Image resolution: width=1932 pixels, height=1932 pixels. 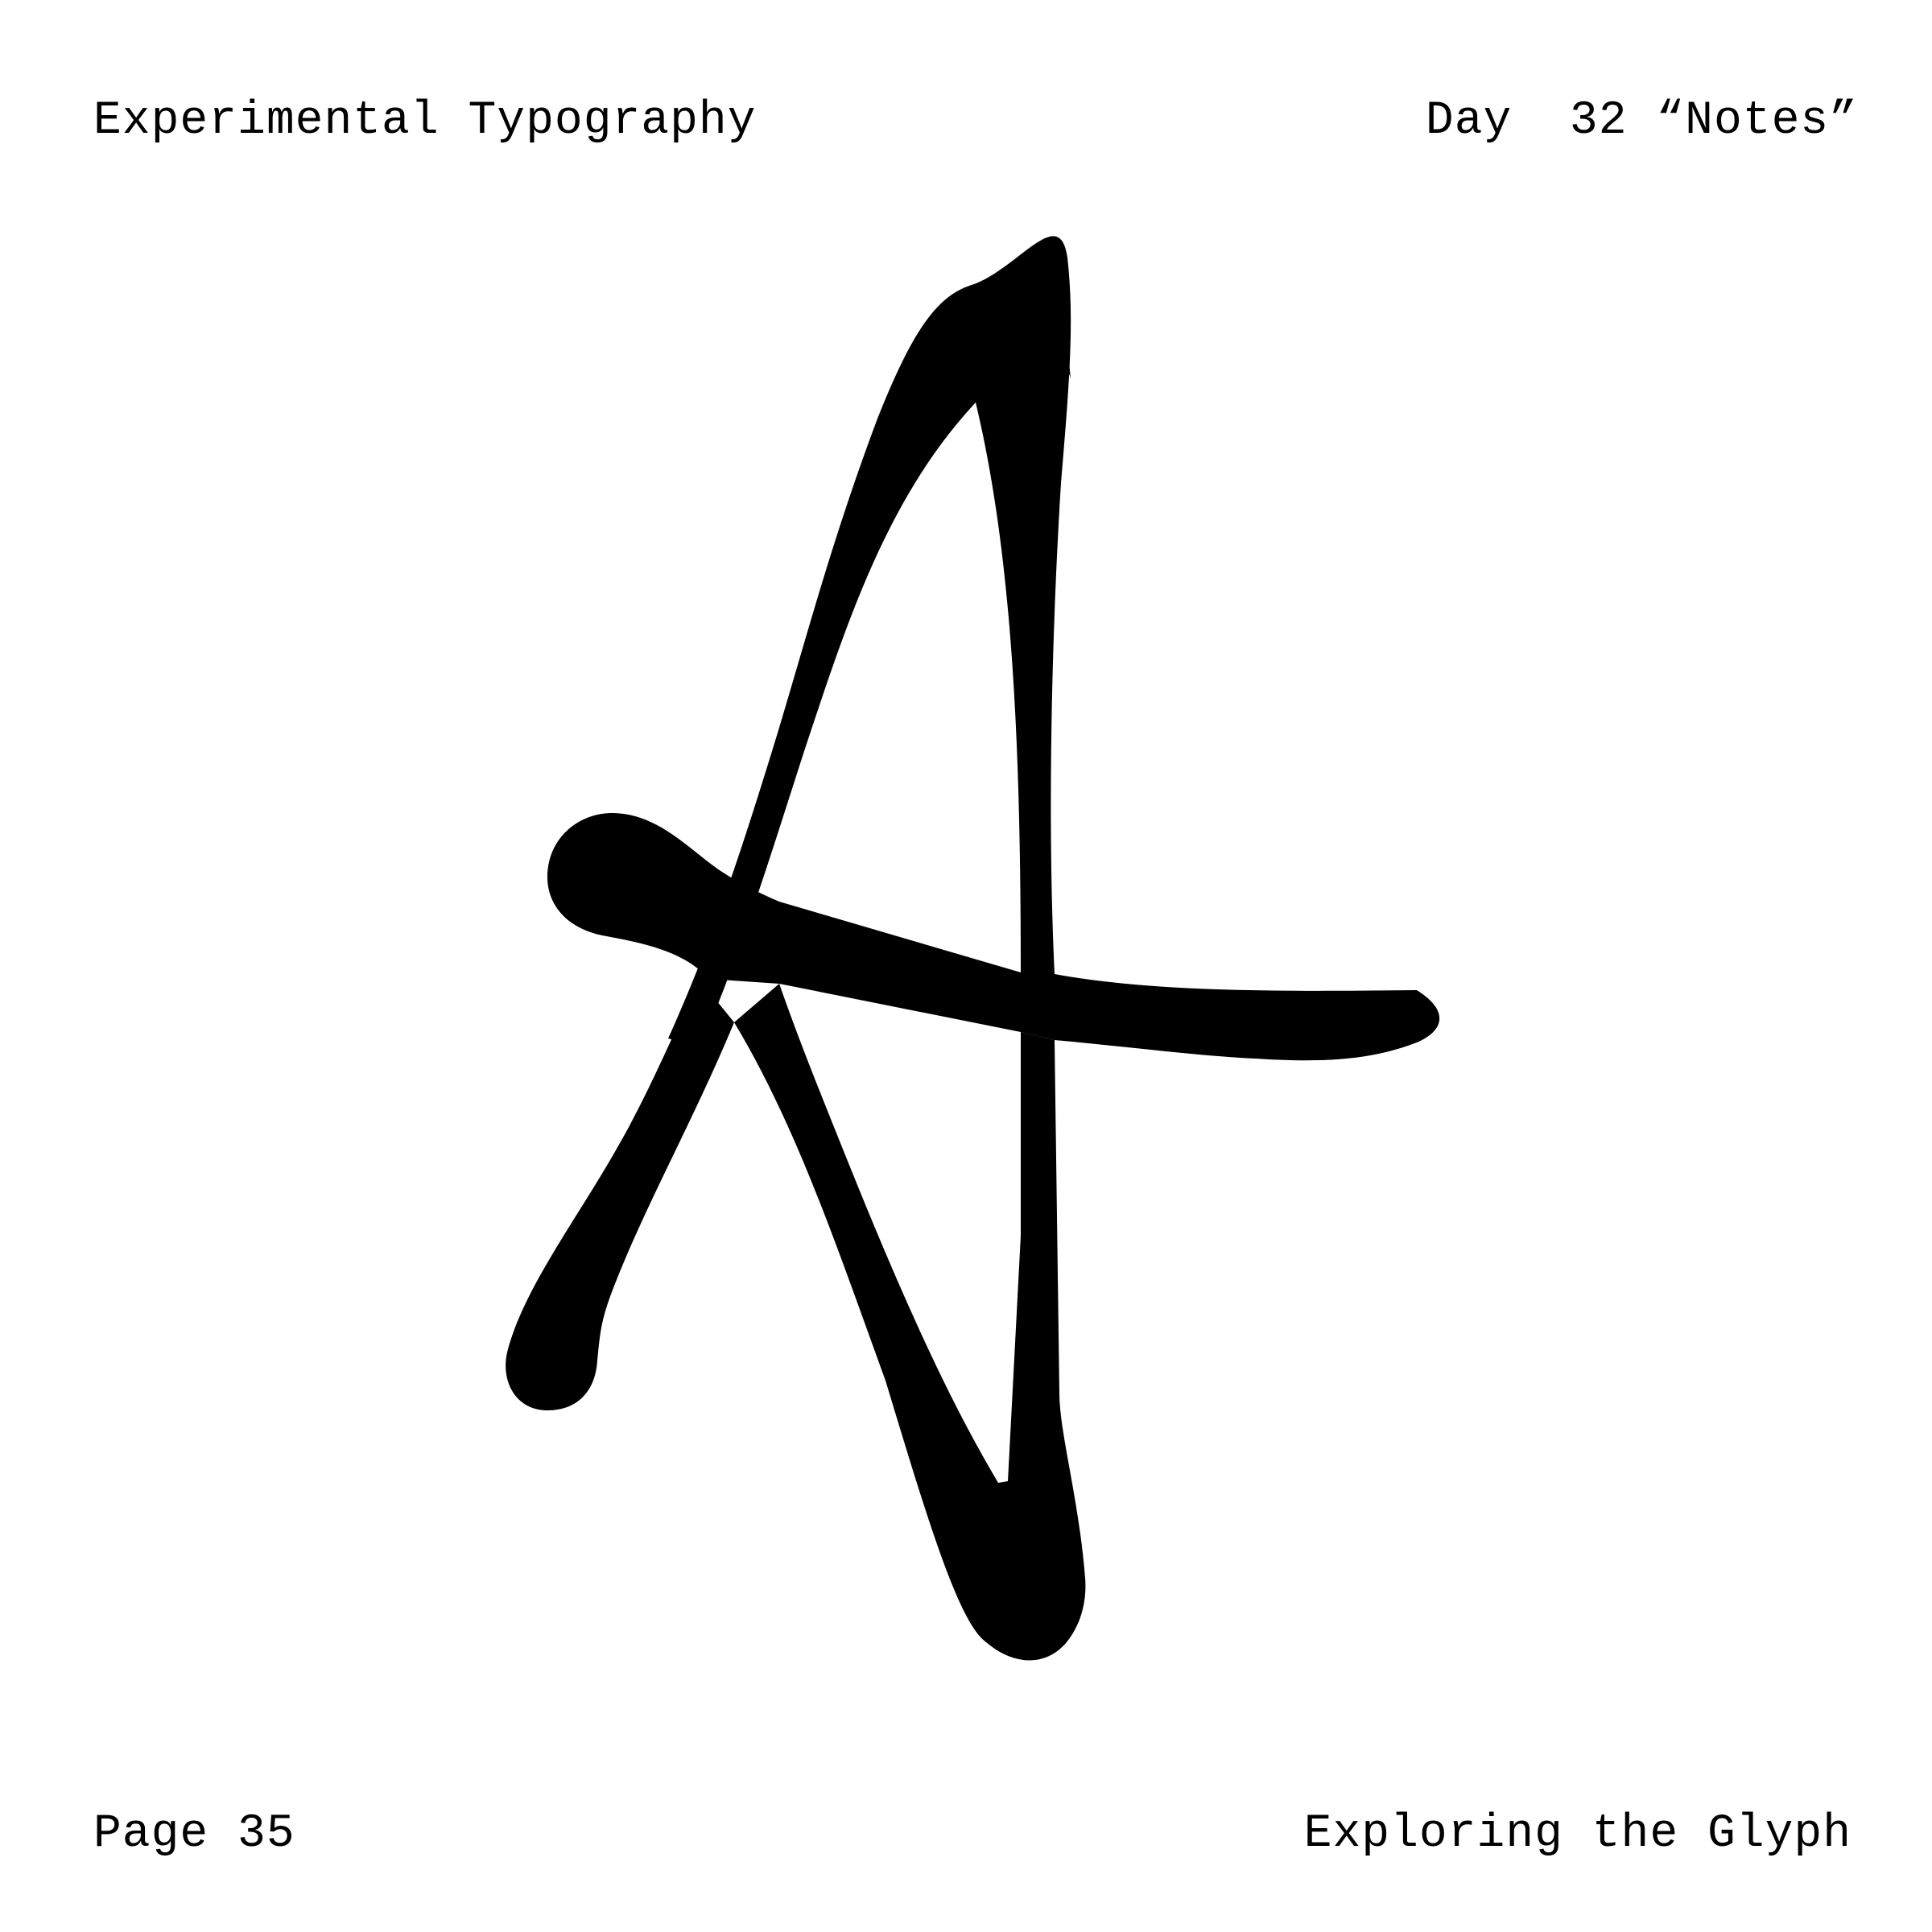 I want to click on glyph-right-stem, so click(x=869, y=641).